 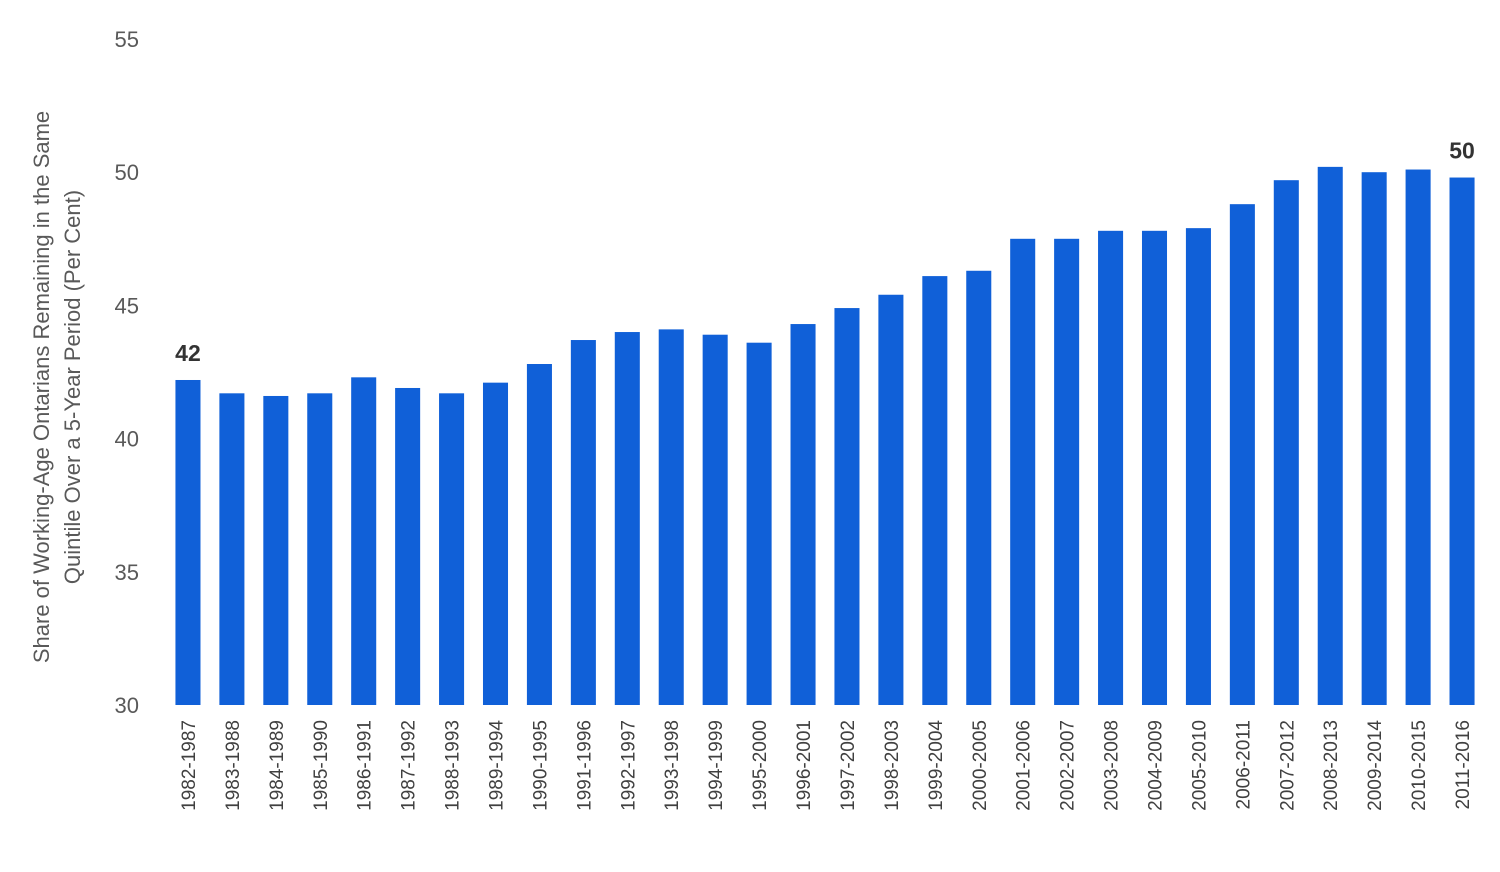 I want to click on y-tick-label: 55, so click(x=127, y=39).